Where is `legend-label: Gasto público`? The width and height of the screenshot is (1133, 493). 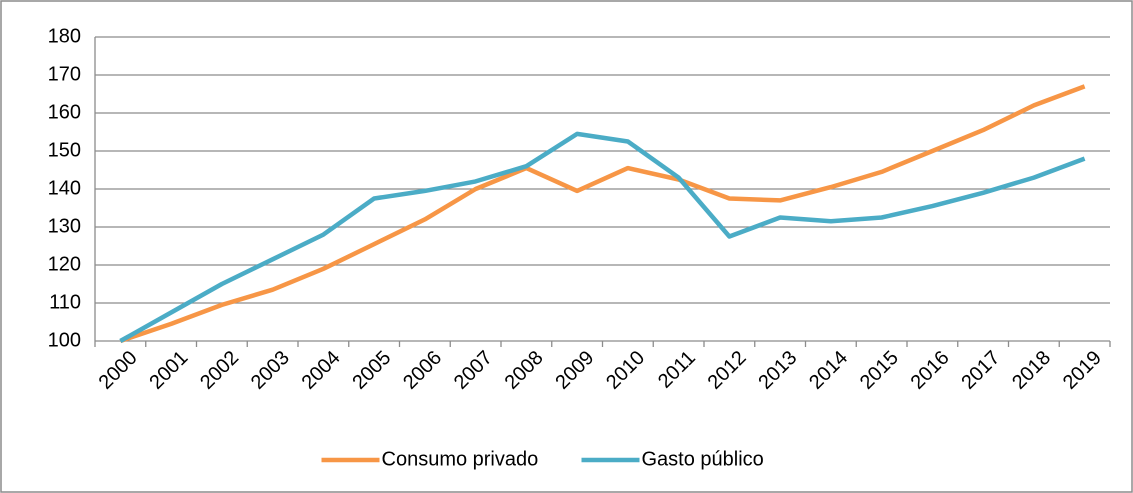
legend-label: Gasto público is located at coordinates (703, 459).